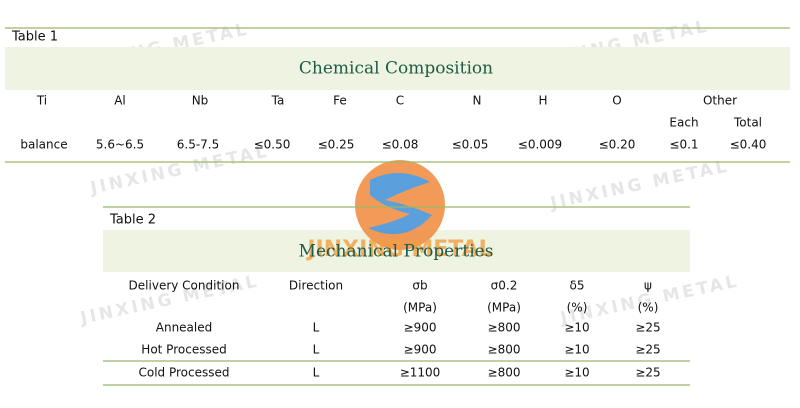  I want to click on header-cell: Ti, so click(41, 101).